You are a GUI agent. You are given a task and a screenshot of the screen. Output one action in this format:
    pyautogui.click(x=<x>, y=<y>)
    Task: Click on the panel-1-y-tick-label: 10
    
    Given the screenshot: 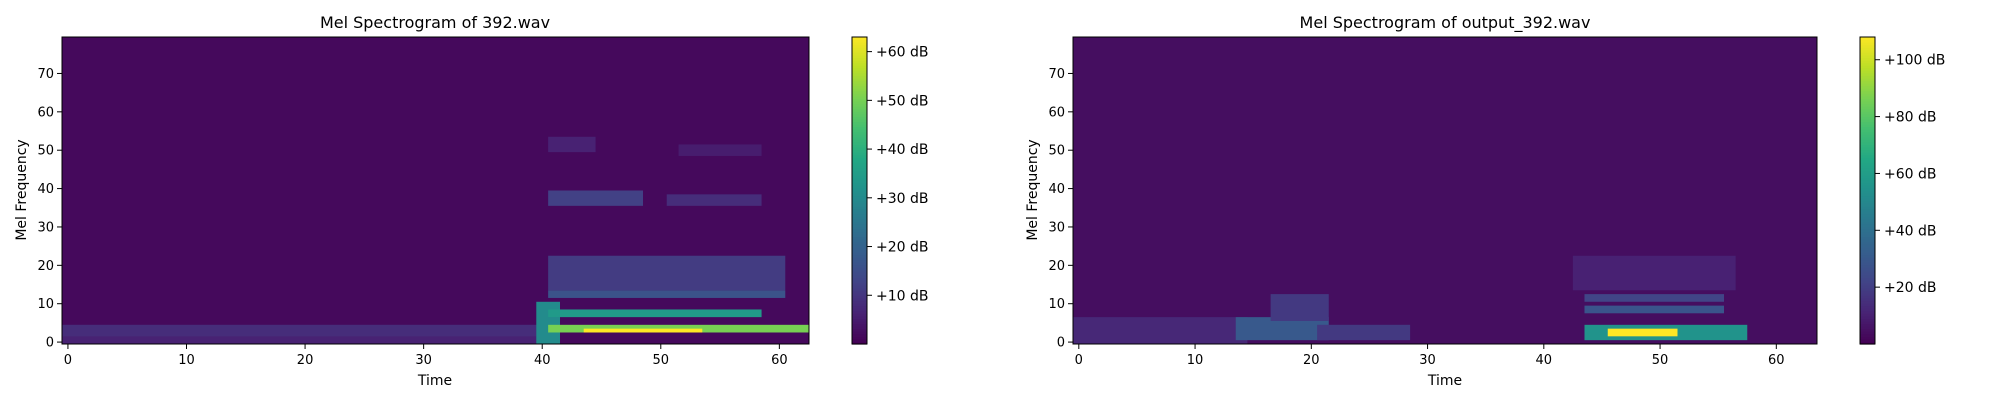 What is the action you would take?
    pyautogui.click(x=45, y=304)
    